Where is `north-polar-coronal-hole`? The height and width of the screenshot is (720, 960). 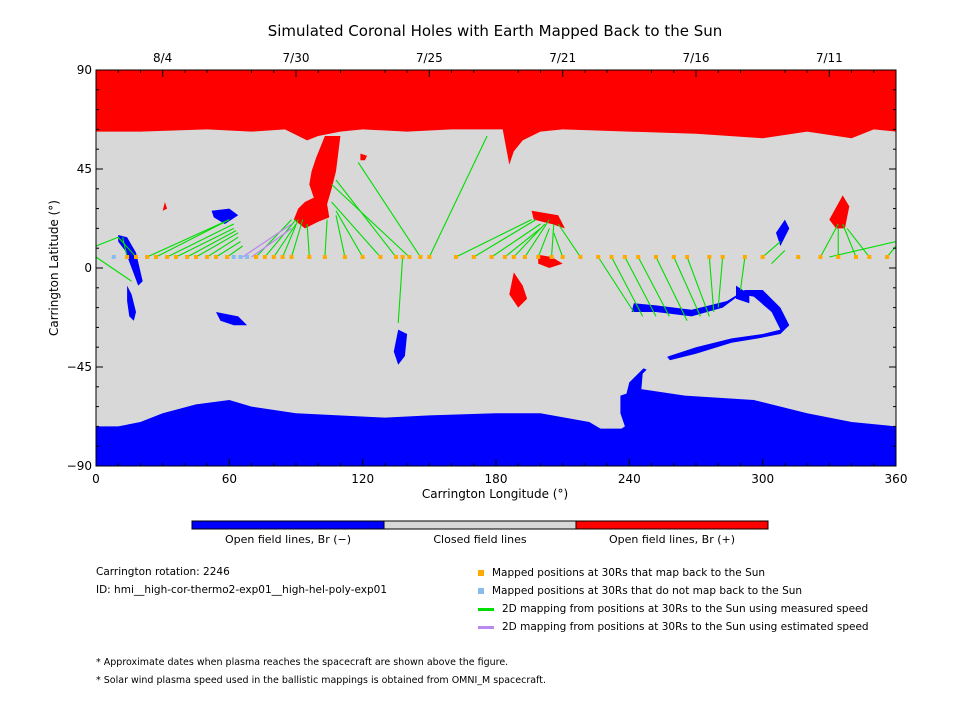 north-polar-coronal-hole is located at coordinates (496, 117).